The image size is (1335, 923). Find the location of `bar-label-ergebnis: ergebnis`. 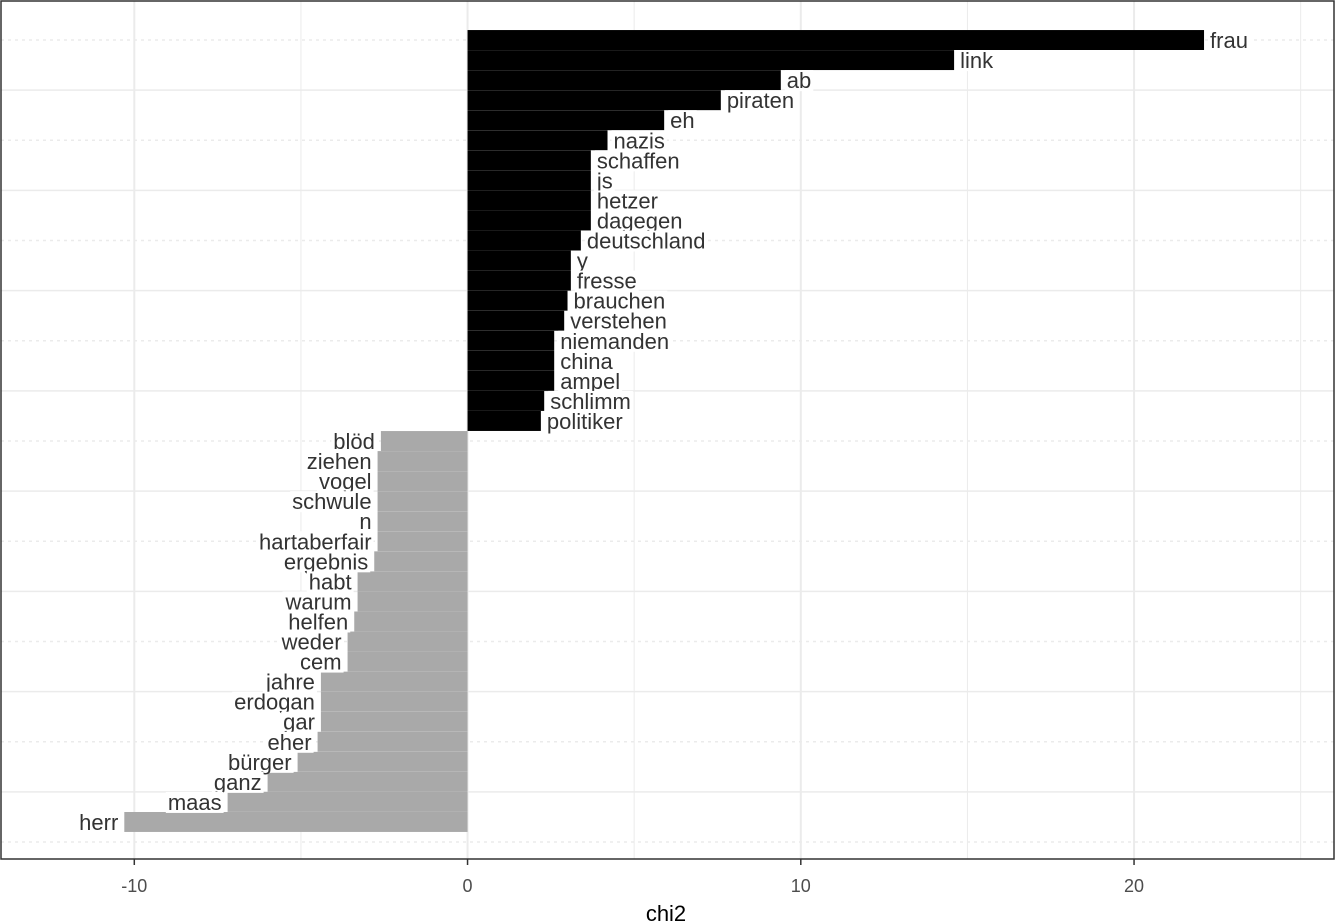

bar-label-ergebnis: ergebnis is located at coordinates (326, 561).